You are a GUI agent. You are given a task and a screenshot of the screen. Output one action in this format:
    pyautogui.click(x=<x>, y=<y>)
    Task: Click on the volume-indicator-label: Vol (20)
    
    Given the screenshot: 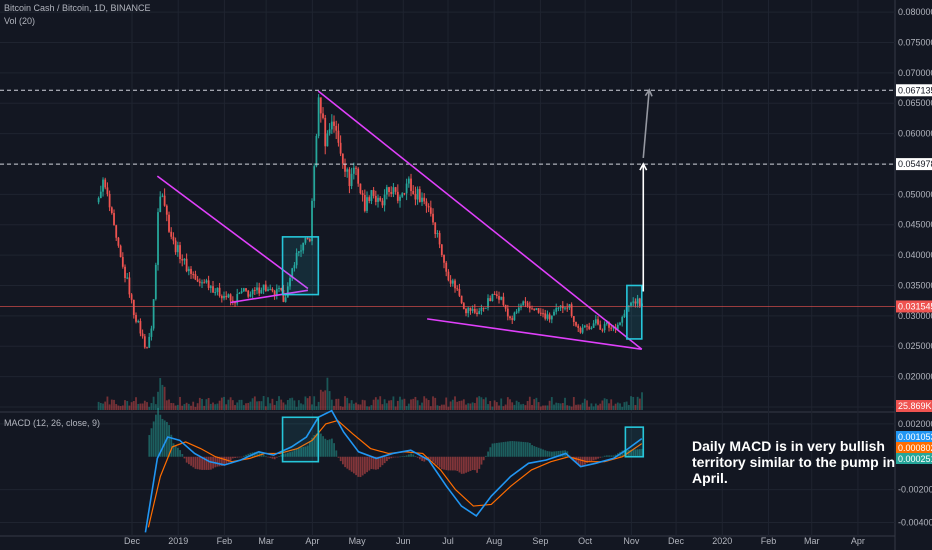 What is the action you would take?
    pyautogui.click(x=20, y=21)
    